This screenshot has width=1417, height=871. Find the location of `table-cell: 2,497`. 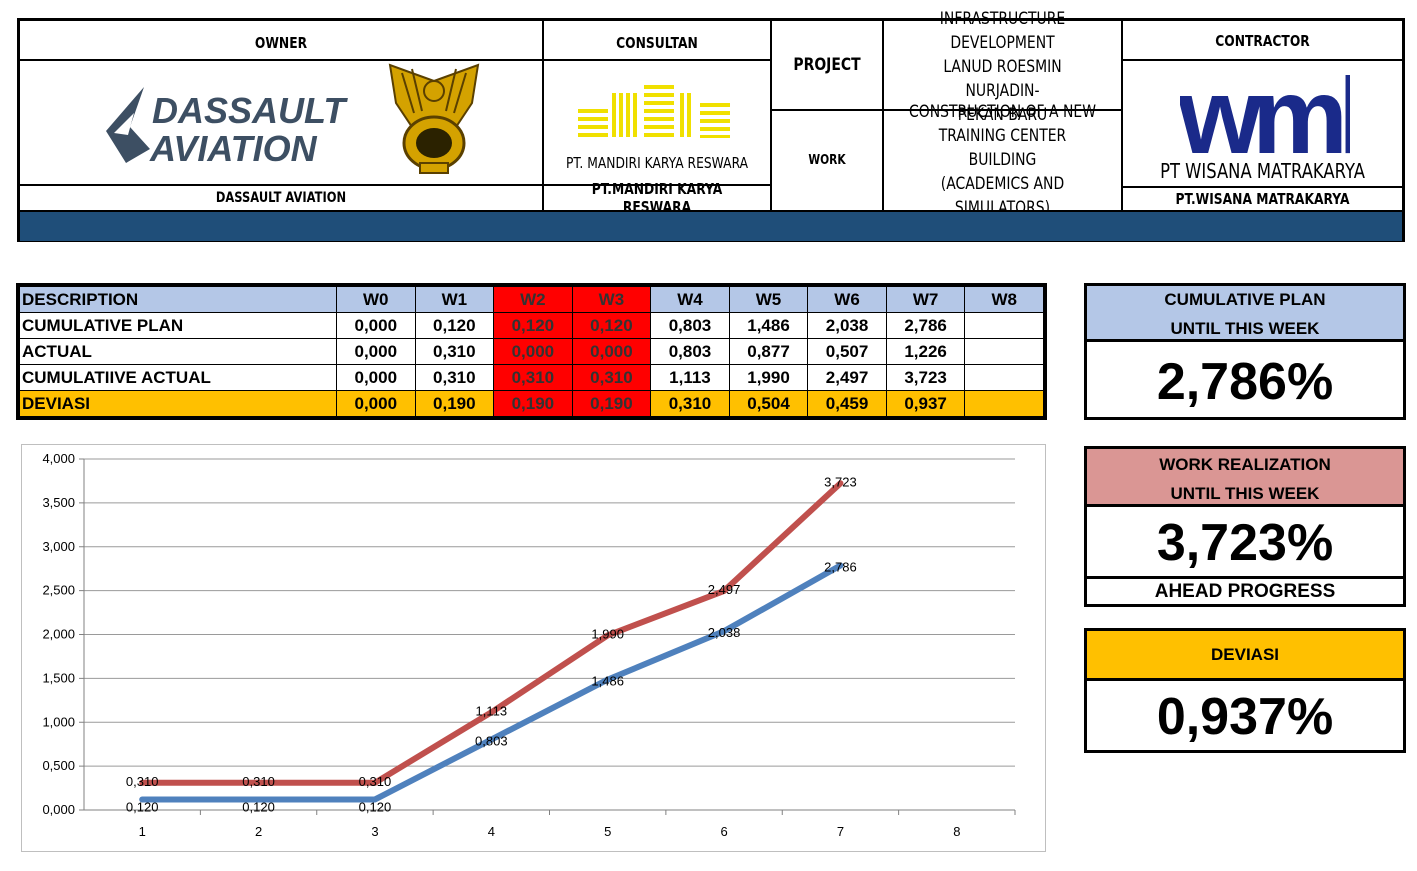

table-cell: 2,497 is located at coordinates (847, 377).